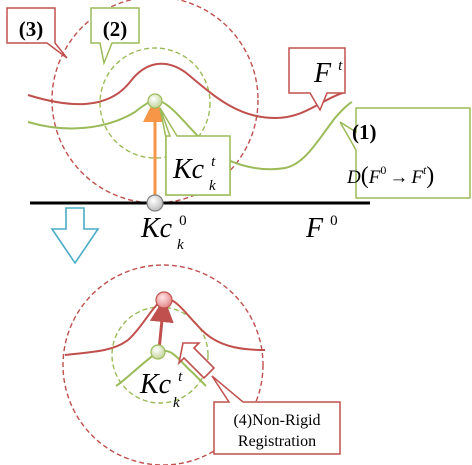  I want to click on Ft-sup: t, so click(340, 66).